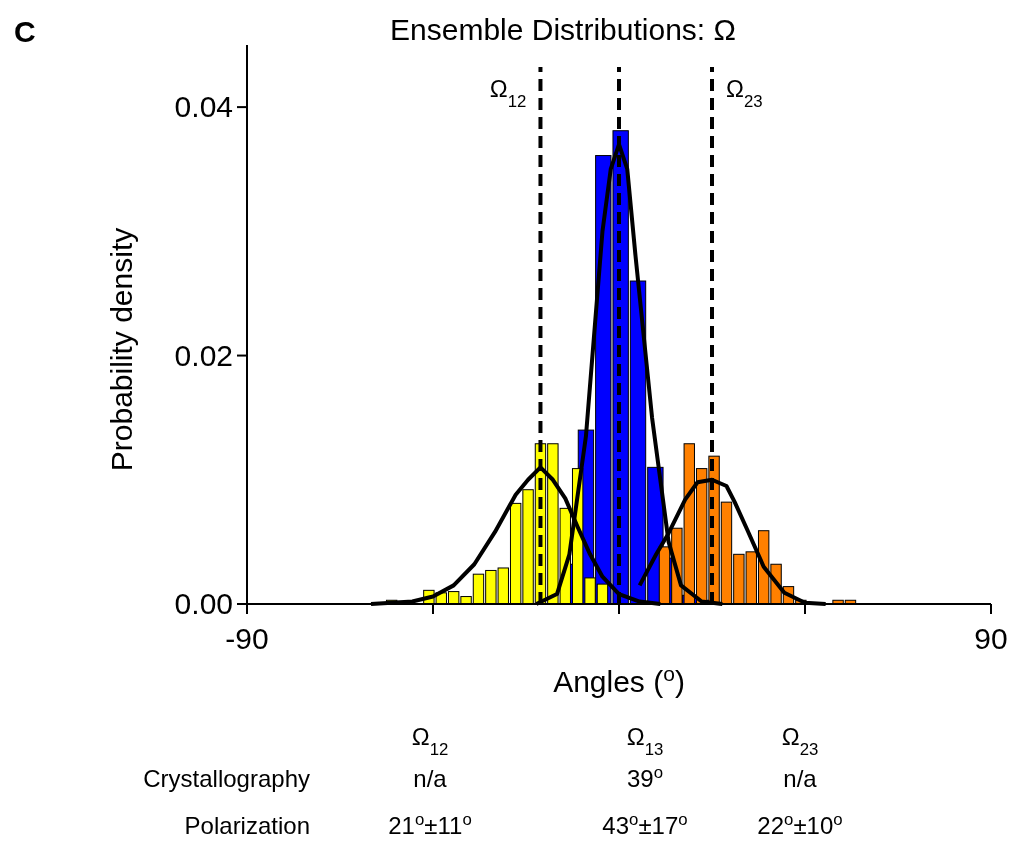 The height and width of the screenshot is (850, 1014). What do you see at coordinates (247, 638) in the screenshot?
I see `x-tick-label: -90` at bounding box center [247, 638].